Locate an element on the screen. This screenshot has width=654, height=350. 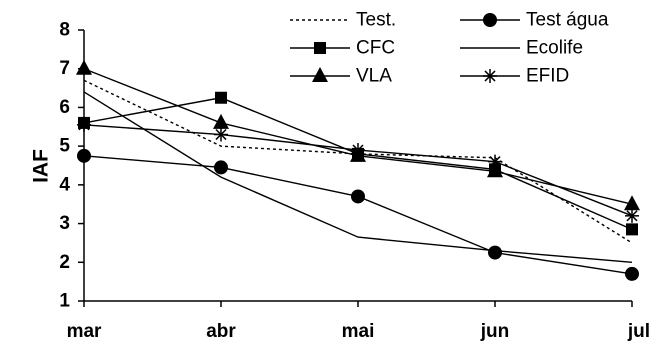
y-tick-label: 3 is located at coordinates (64, 223).